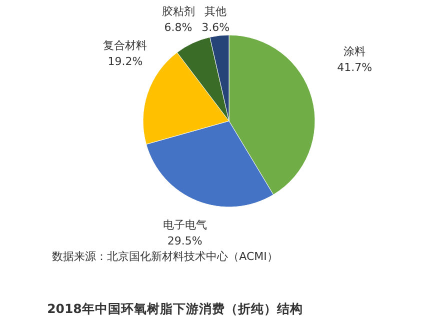 The image size is (442, 329). What do you see at coordinates (354, 67) in the screenshot?
I see `data-label: 41.7%` at bounding box center [354, 67].